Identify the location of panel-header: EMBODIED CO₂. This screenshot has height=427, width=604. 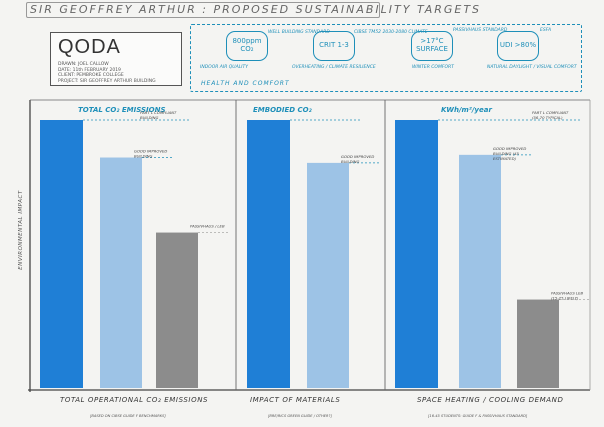
(283, 110).